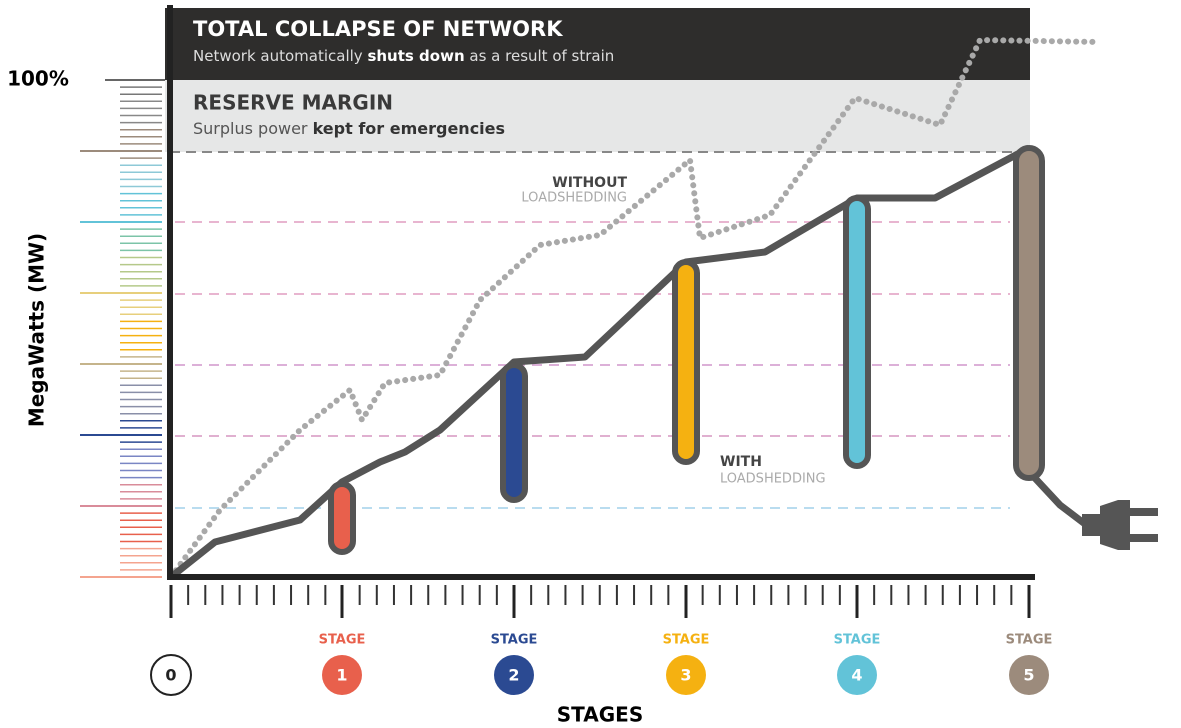  Describe the element at coordinates (121, 332) in the screenshot. I see `left-ticks` at that location.